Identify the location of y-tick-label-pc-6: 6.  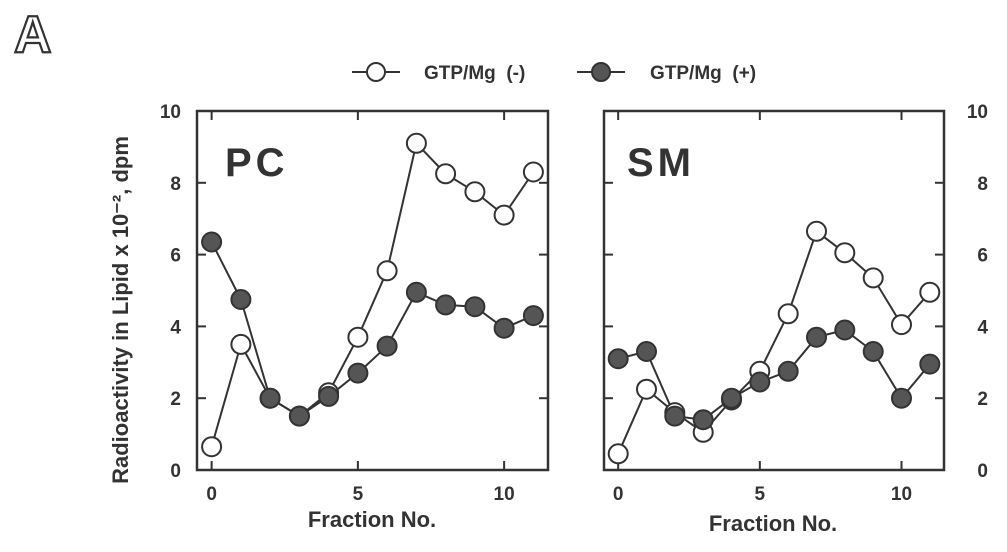
(175, 256).